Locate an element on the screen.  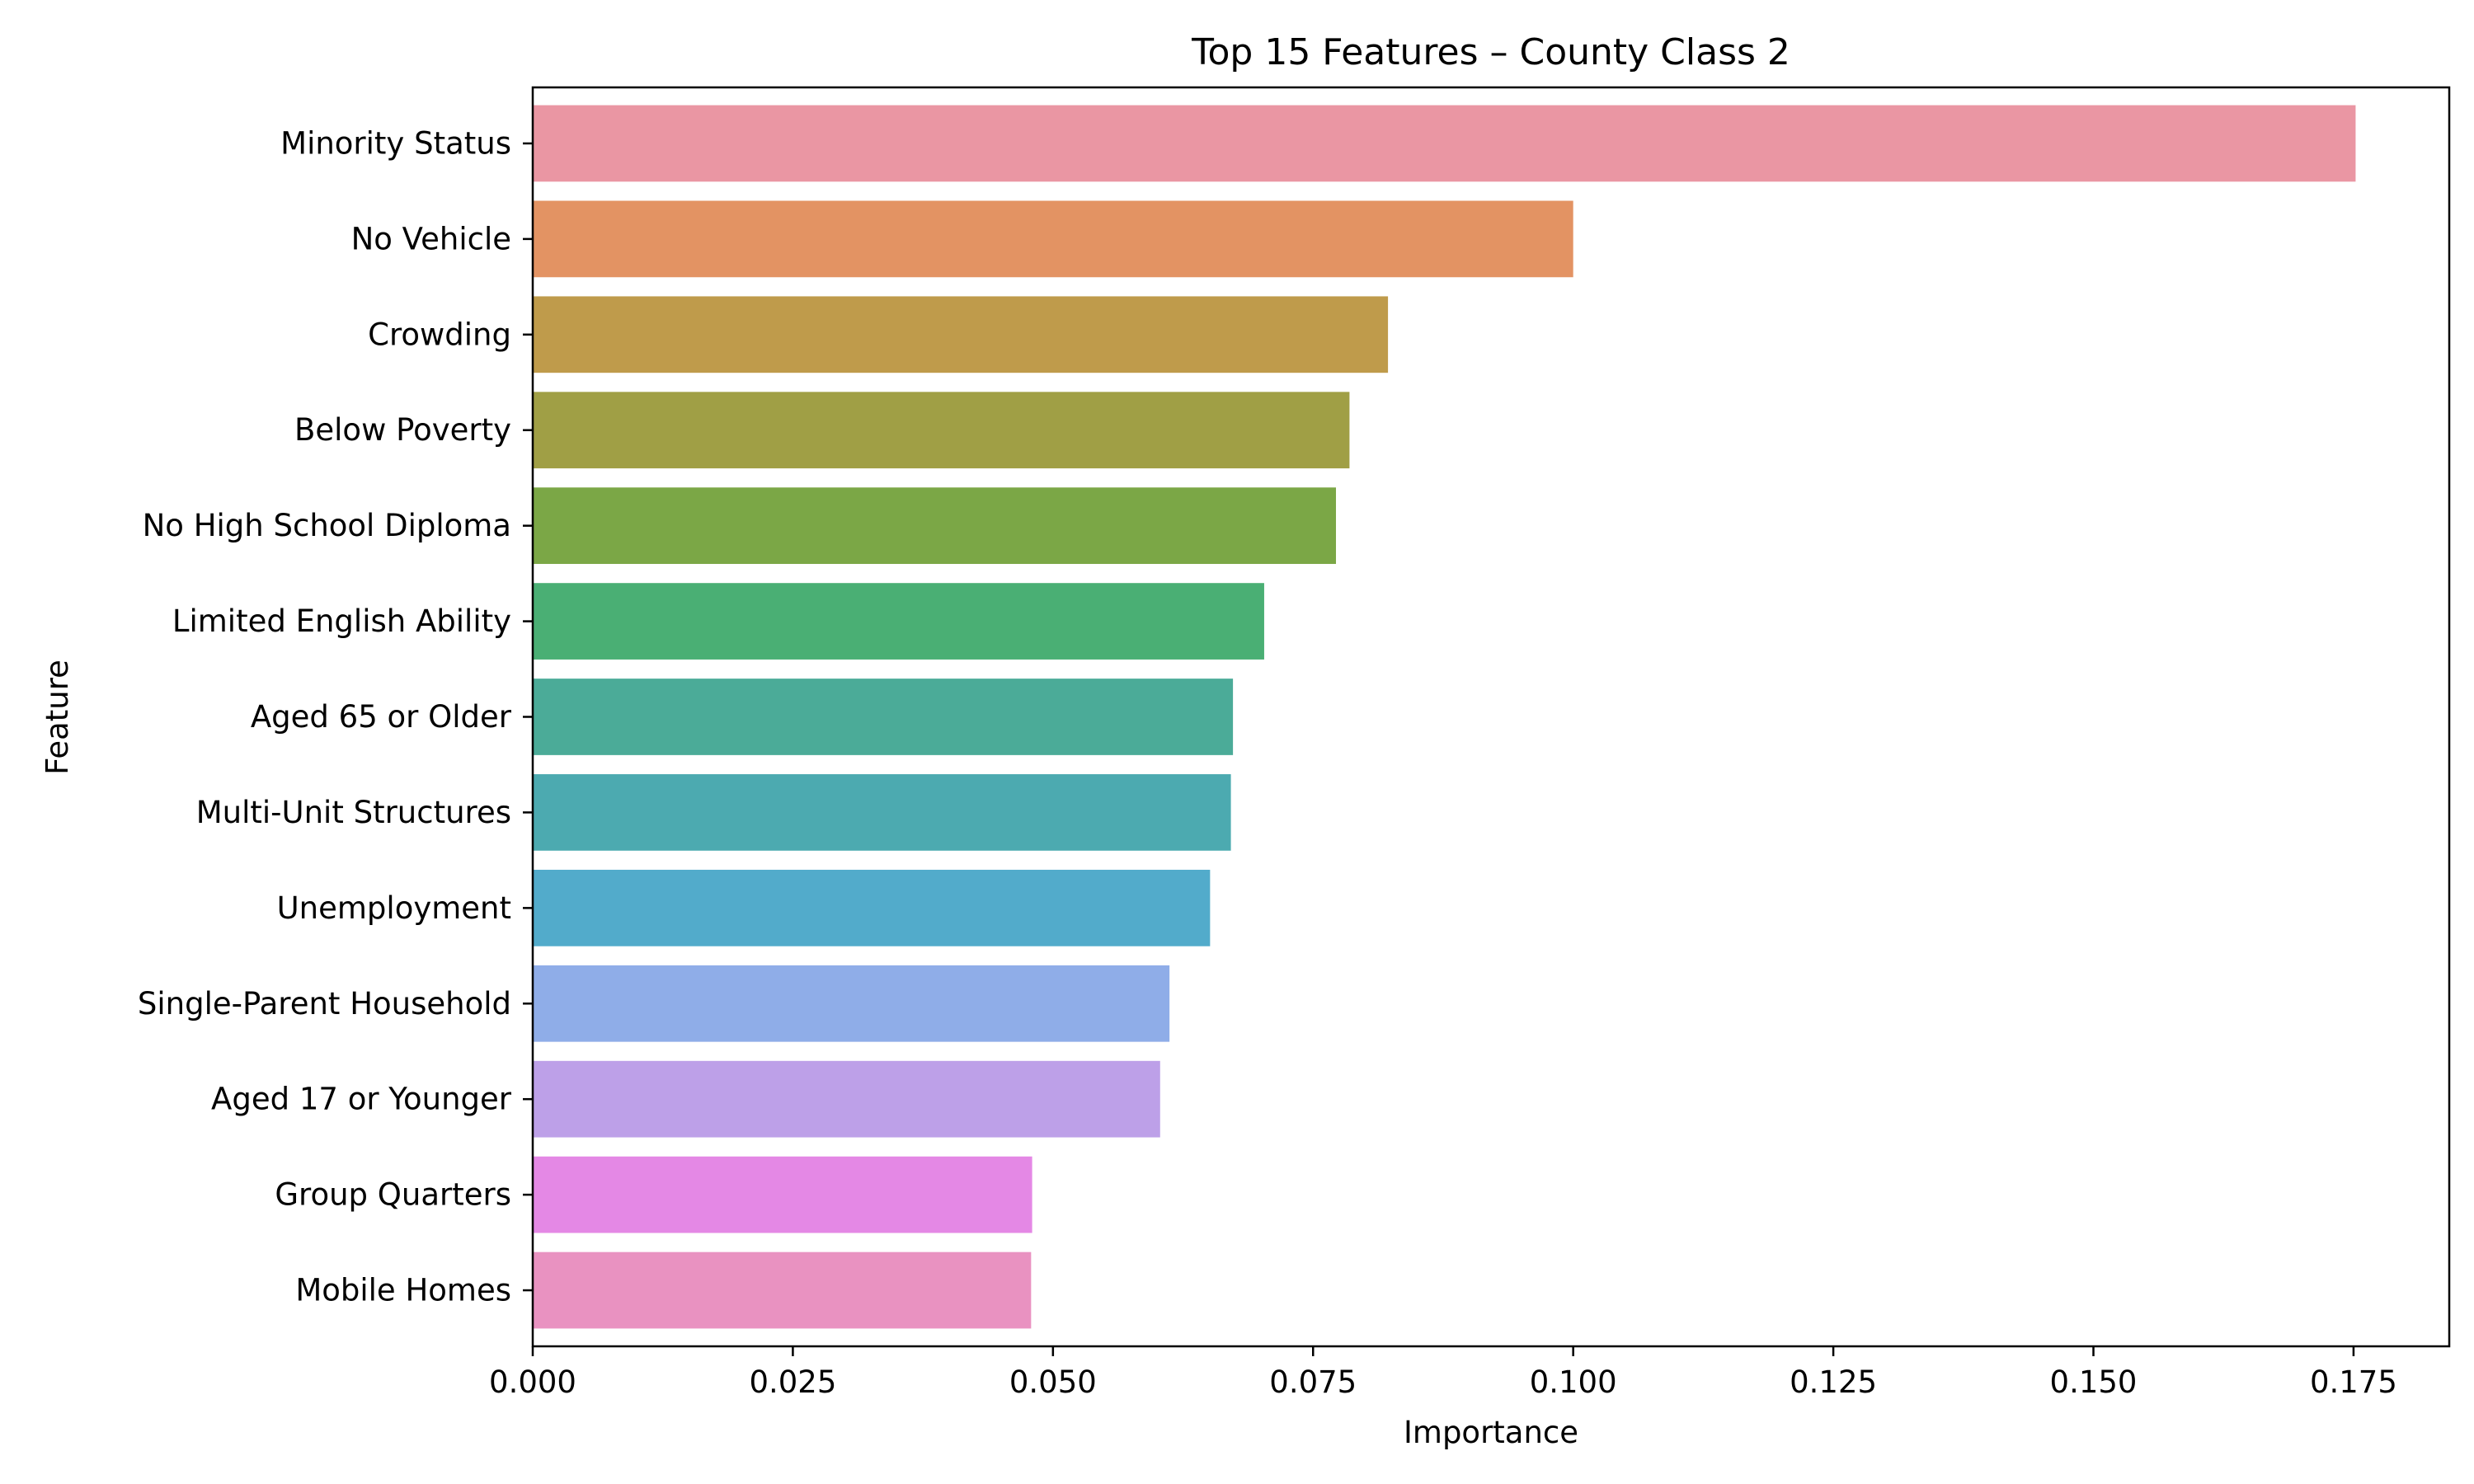
bar-multi-unit-structures is located at coordinates (882, 812).